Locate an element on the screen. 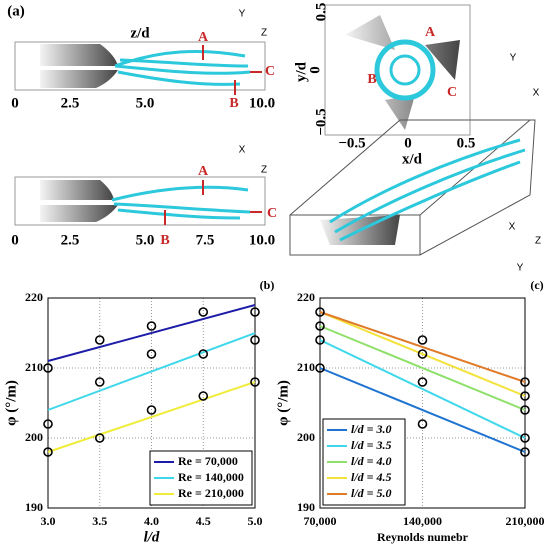 The image size is (550, 550). legend-label: l/d = 3.0 is located at coordinates (371, 429).